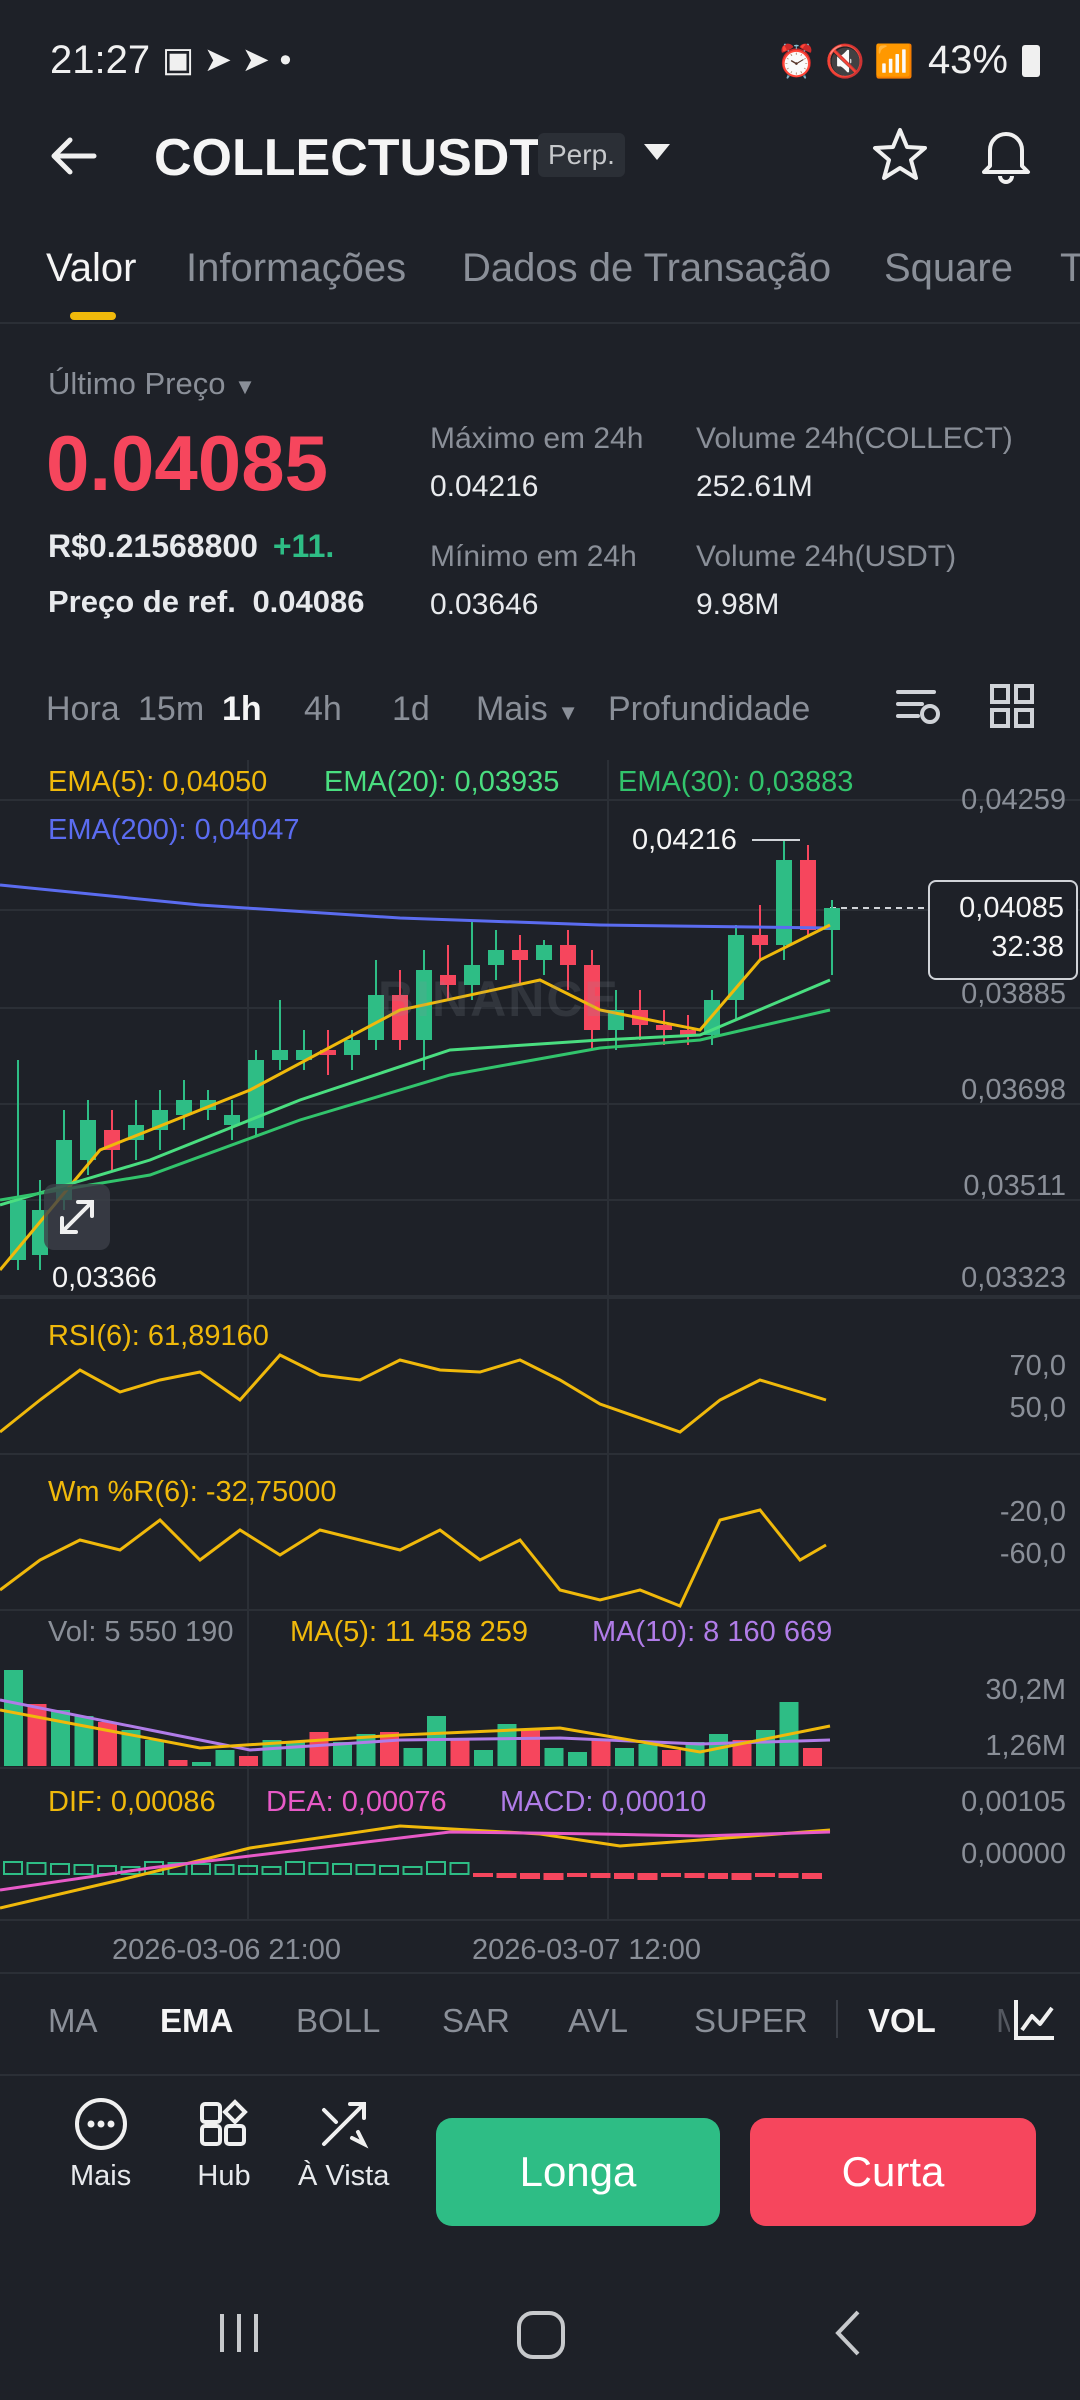 Image resolution: width=1080 pixels, height=2400 pixels. Describe the element at coordinates (1037, 1366) in the screenshot. I see `rsi-axis-label: 70,0` at that location.